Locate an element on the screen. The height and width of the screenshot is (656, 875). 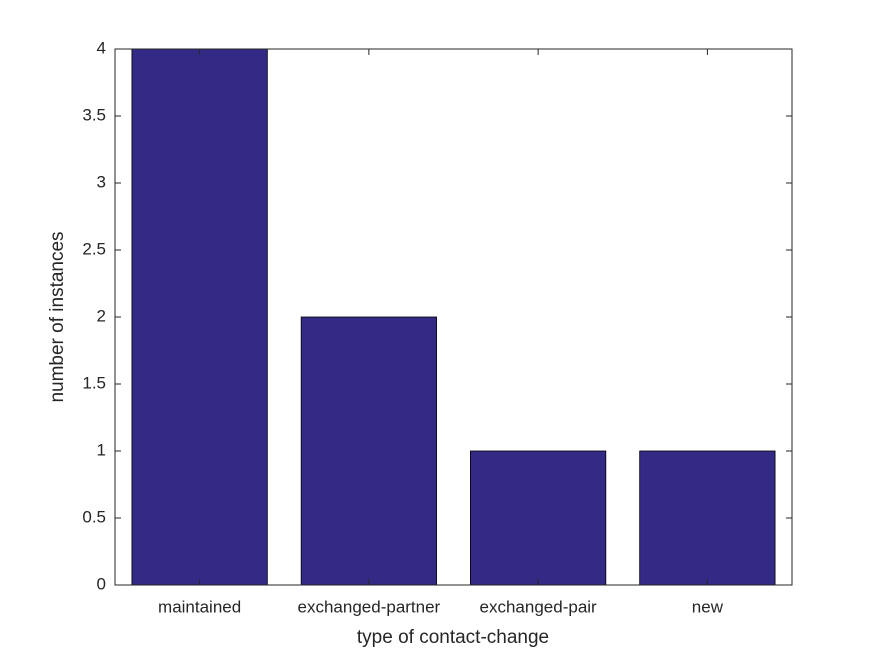
x-tick-label: maintained is located at coordinates (199, 606).